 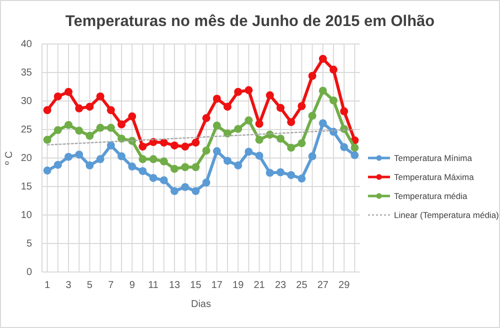 What do you see at coordinates (132, 286) in the screenshot?
I see `x-tick-label: 9` at bounding box center [132, 286].